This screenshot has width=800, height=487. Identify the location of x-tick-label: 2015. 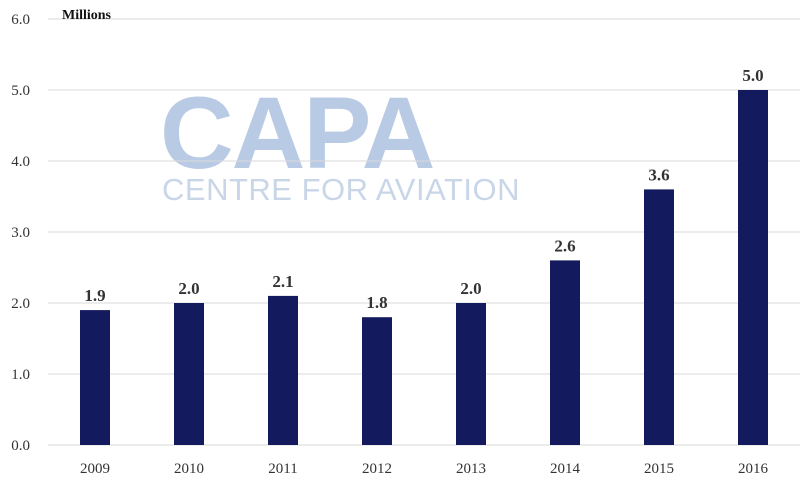
(659, 469).